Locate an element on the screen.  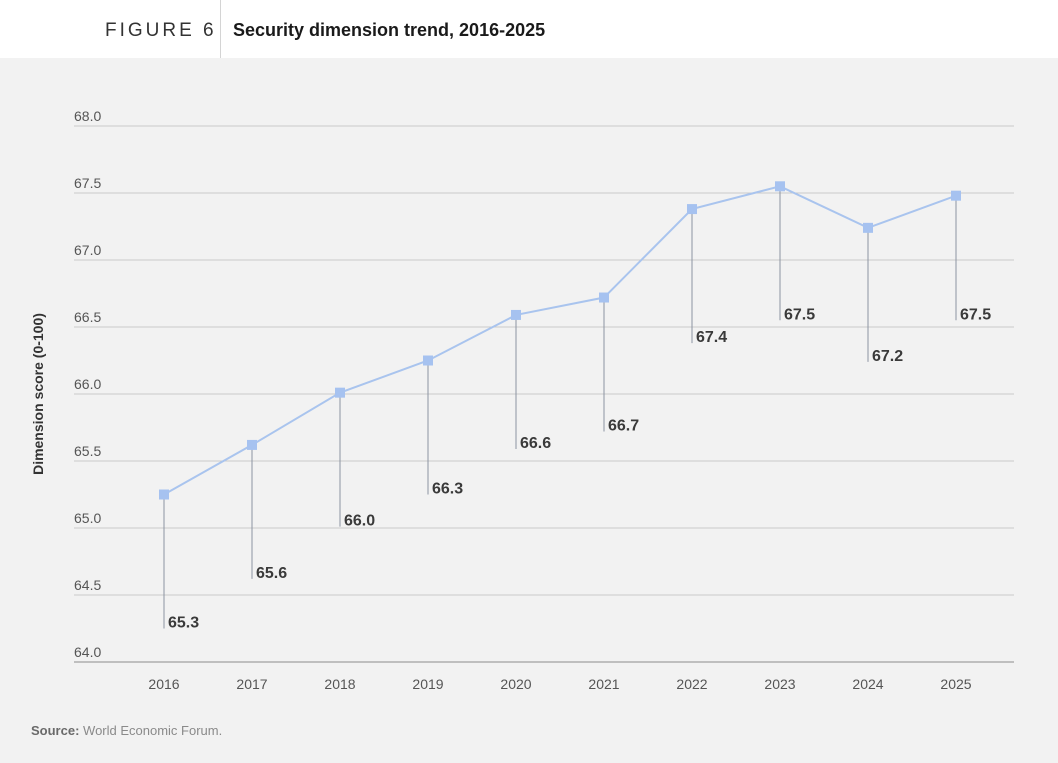
y-tick-label: 66.0 is located at coordinates (87, 384).